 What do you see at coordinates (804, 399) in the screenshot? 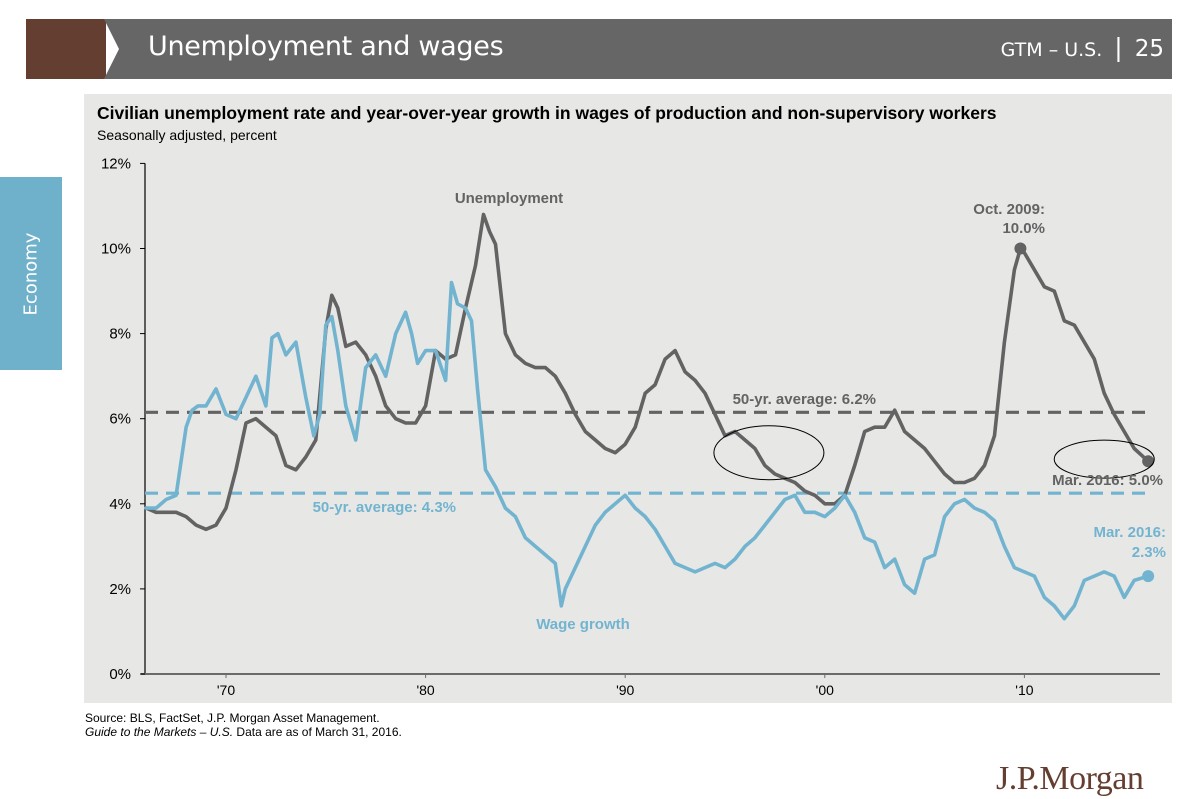
I see `average-label-unemployment: 50-yr. average: 6.2%` at bounding box center [804, 399].